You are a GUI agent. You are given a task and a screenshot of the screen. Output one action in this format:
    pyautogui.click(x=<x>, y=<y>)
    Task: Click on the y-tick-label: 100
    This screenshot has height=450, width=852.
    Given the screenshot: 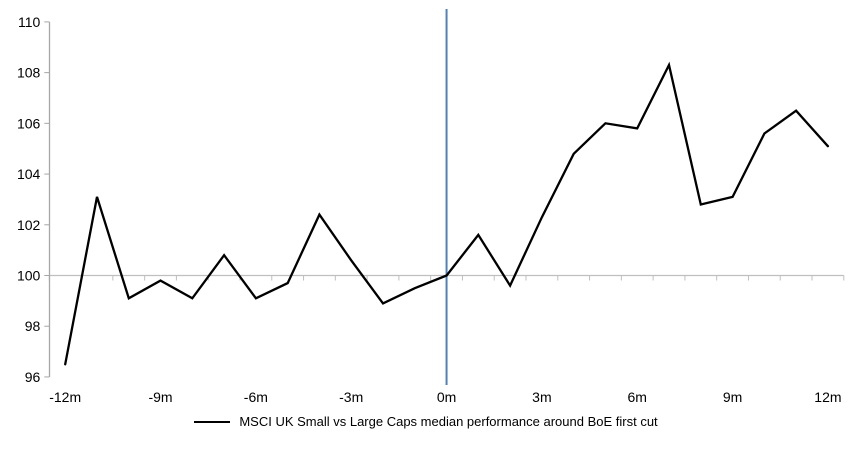 What is the action you would take?
    pyautogui.click(x=29, y=276)
    